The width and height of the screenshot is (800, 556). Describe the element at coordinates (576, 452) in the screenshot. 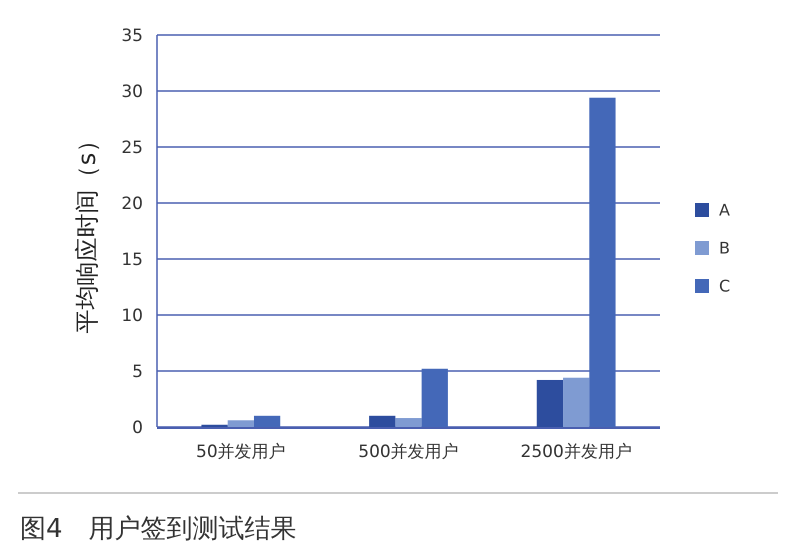

I see `x-tick-label: 2500并发用户` at that location.